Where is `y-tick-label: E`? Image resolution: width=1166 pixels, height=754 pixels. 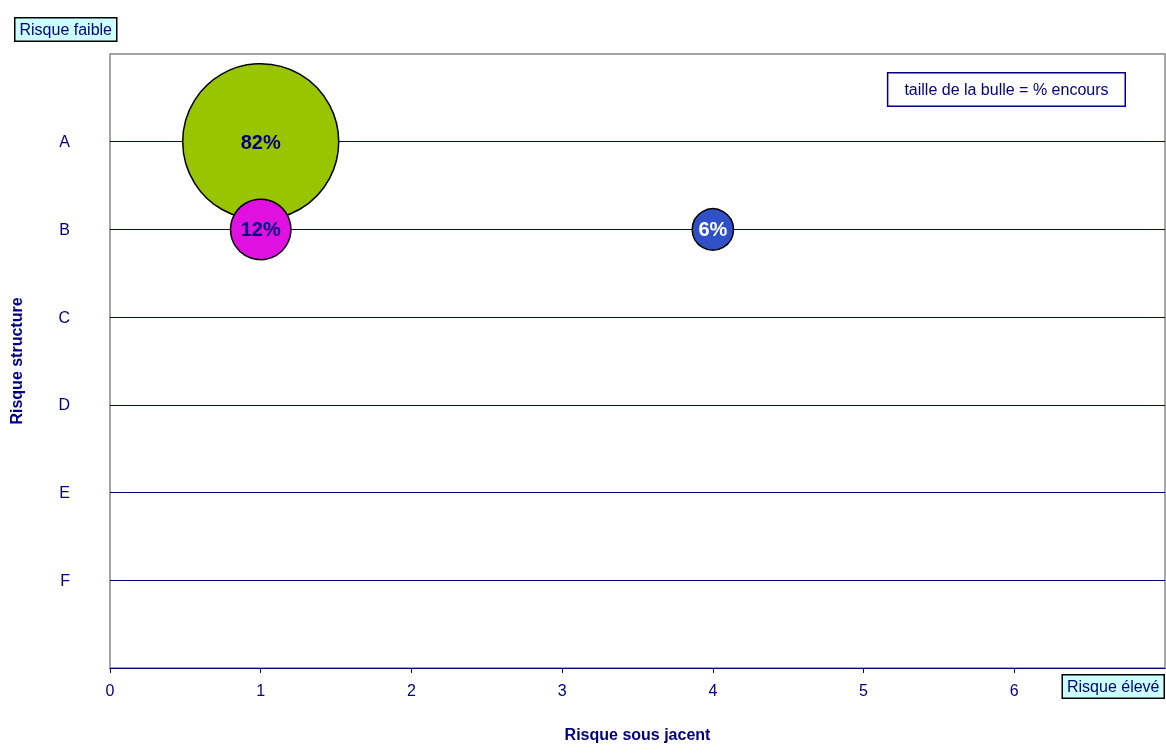
y-tick-label: E is located at coordinates (64, 493).